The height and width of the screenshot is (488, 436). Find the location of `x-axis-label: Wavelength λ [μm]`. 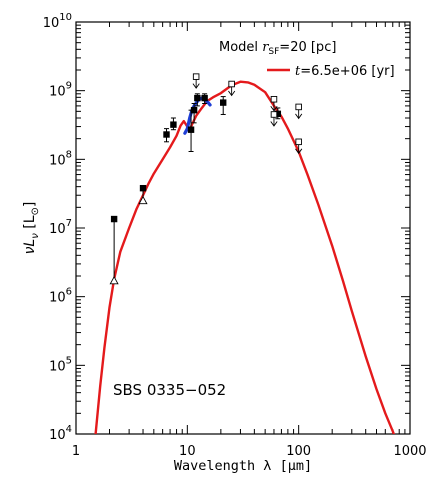

x-axis-label: Wavelength λ [μm] is located at coordinates (243, 466).